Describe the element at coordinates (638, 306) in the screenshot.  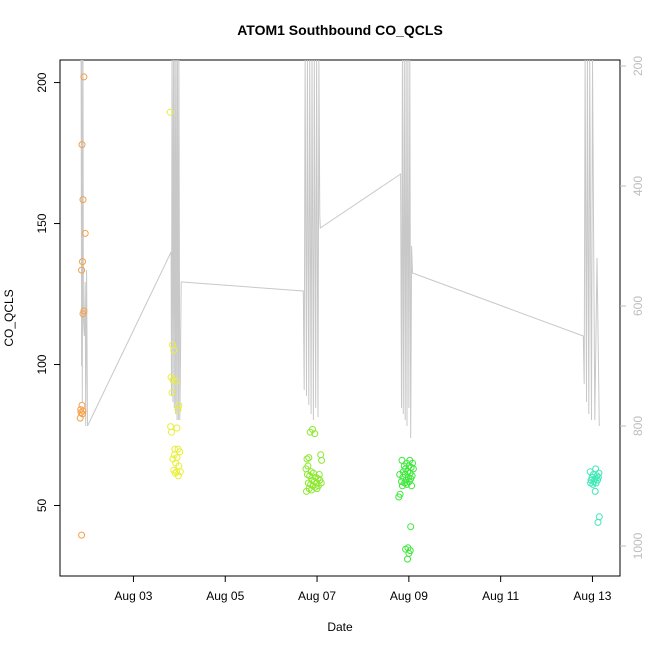
I see `y2-tick-label: 600` at that location.